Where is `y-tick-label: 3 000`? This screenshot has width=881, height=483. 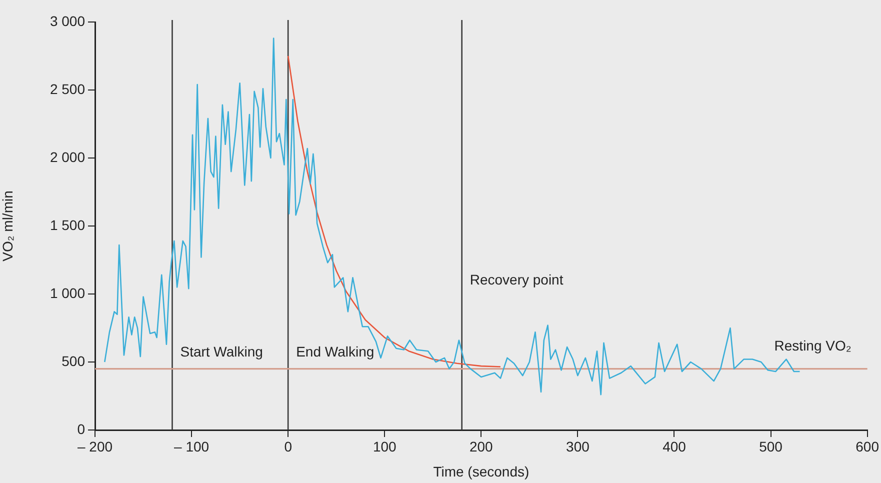
y-tick-label: 3 000 is located at coordinates (68, 20).